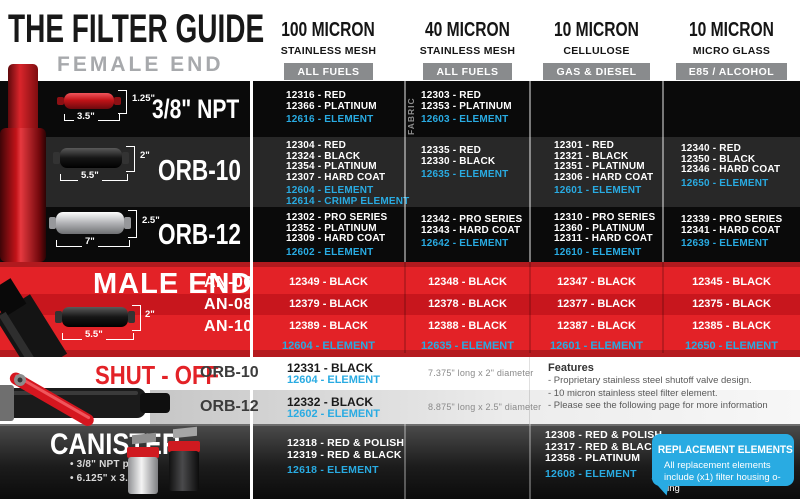 The height and width of the screenshot is (499, 800). I want to click on cell-an06-40micron: 12348 - BLACK, so click(467, 282).